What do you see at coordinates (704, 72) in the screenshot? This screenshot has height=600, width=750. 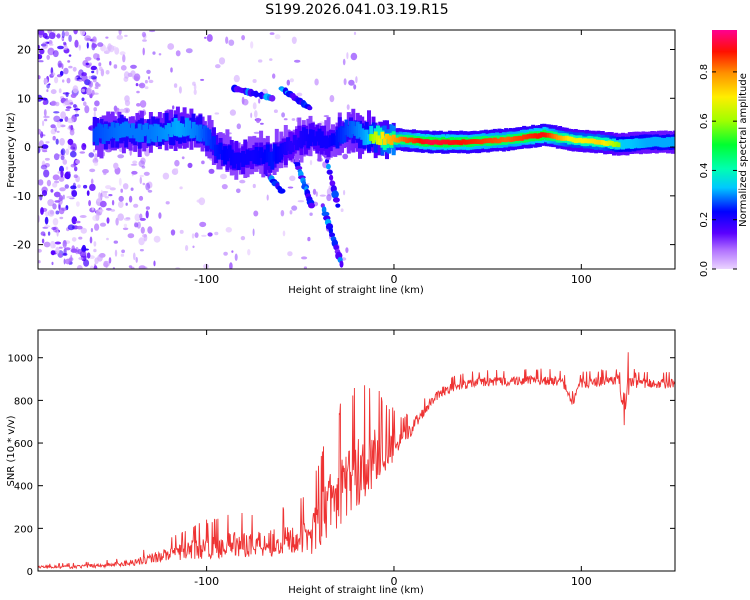 I see `colorbar-tick-label: 0.8` at bounding box center [704, 72].